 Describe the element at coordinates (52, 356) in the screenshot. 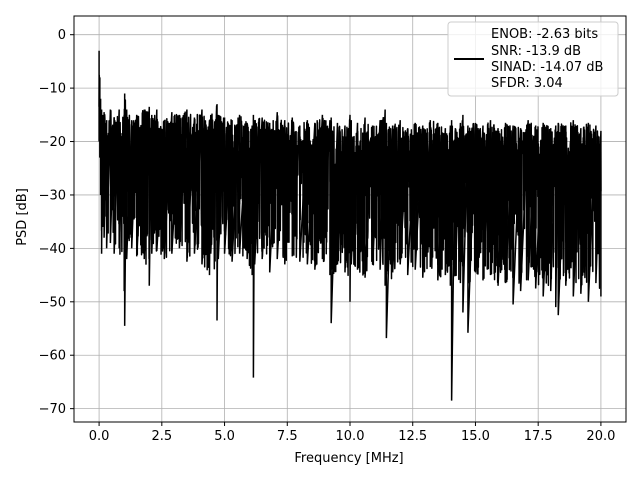

I see `y-tick-label: −60` at that location.